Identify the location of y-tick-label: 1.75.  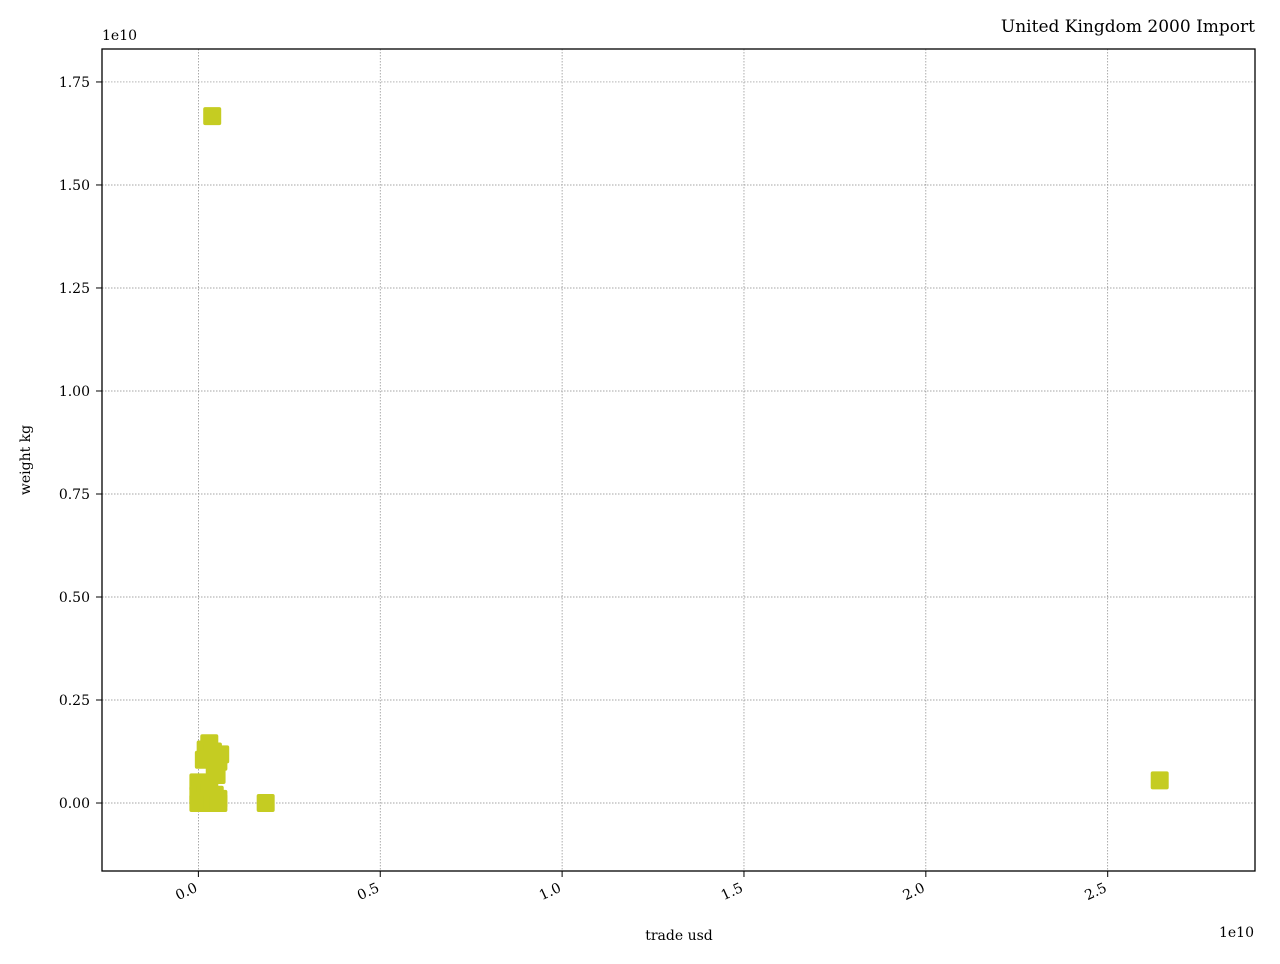
(74, 83).